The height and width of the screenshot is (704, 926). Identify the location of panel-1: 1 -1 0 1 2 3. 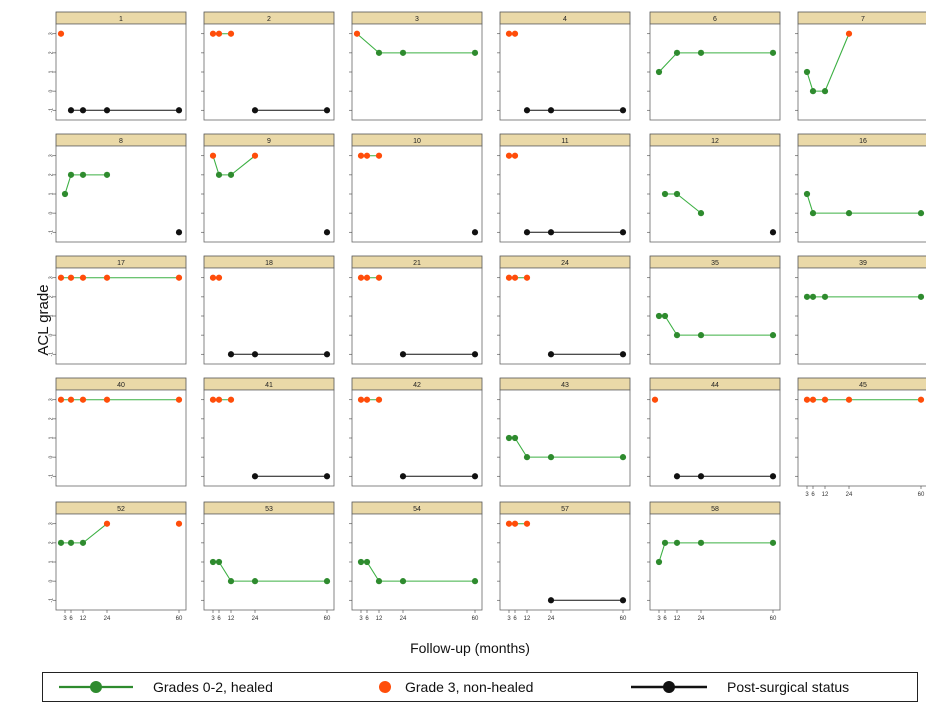
(117, 66).